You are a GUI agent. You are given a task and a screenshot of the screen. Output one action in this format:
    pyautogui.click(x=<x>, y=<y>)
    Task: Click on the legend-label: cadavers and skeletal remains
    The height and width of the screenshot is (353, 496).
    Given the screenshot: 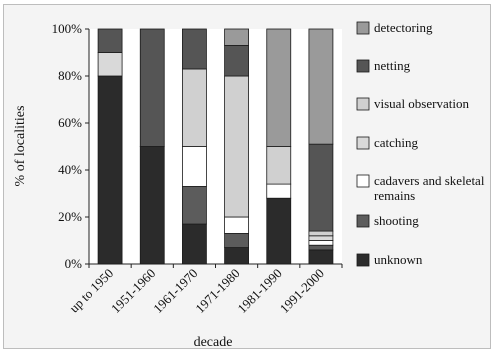 What is the action you would take?
    pyautogui.click(x=429, y=188)
    